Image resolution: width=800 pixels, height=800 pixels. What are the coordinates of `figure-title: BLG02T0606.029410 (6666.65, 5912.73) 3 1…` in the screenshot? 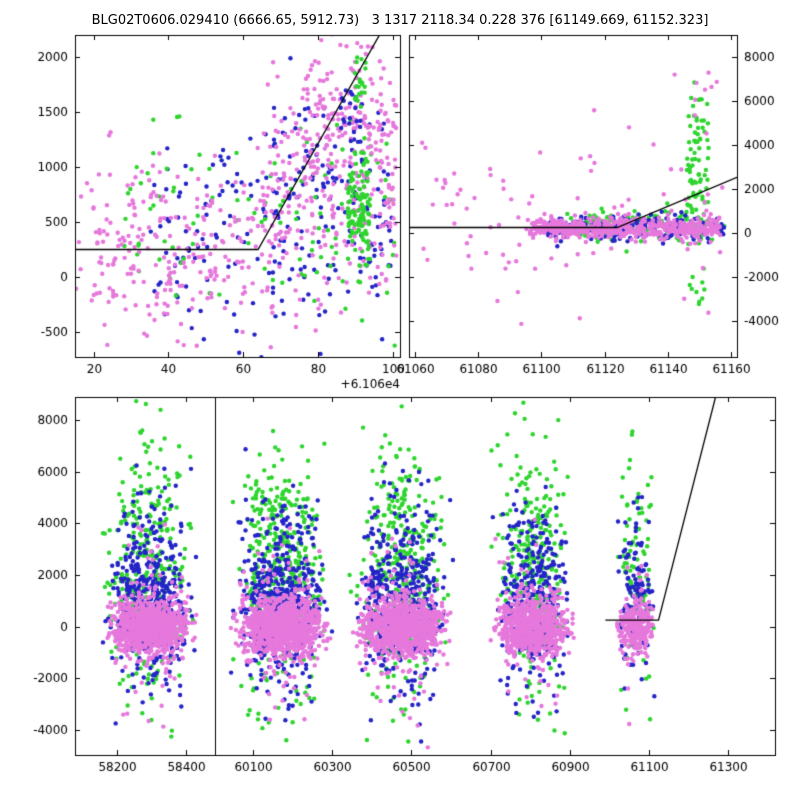 It's located at (400, 20).